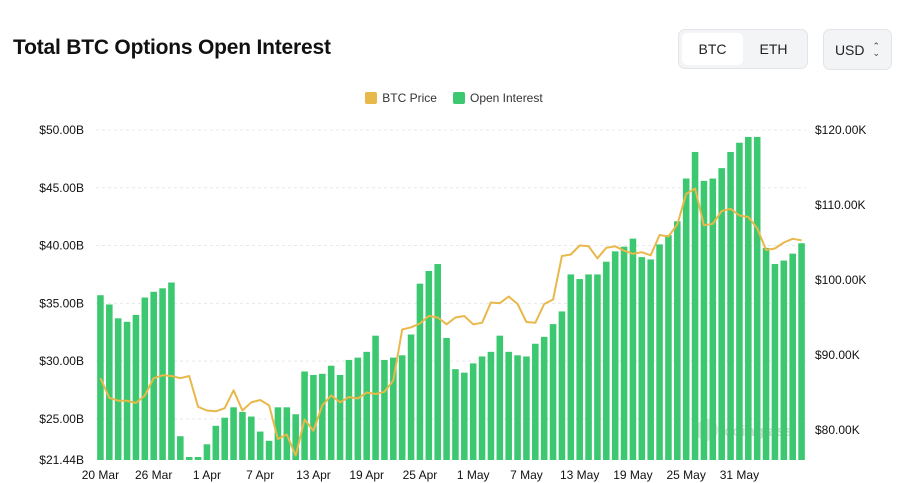  Describe the element at coordinates (207, 475) in the screenshot. I see `x-tick-label: 1 Apr` at that location.